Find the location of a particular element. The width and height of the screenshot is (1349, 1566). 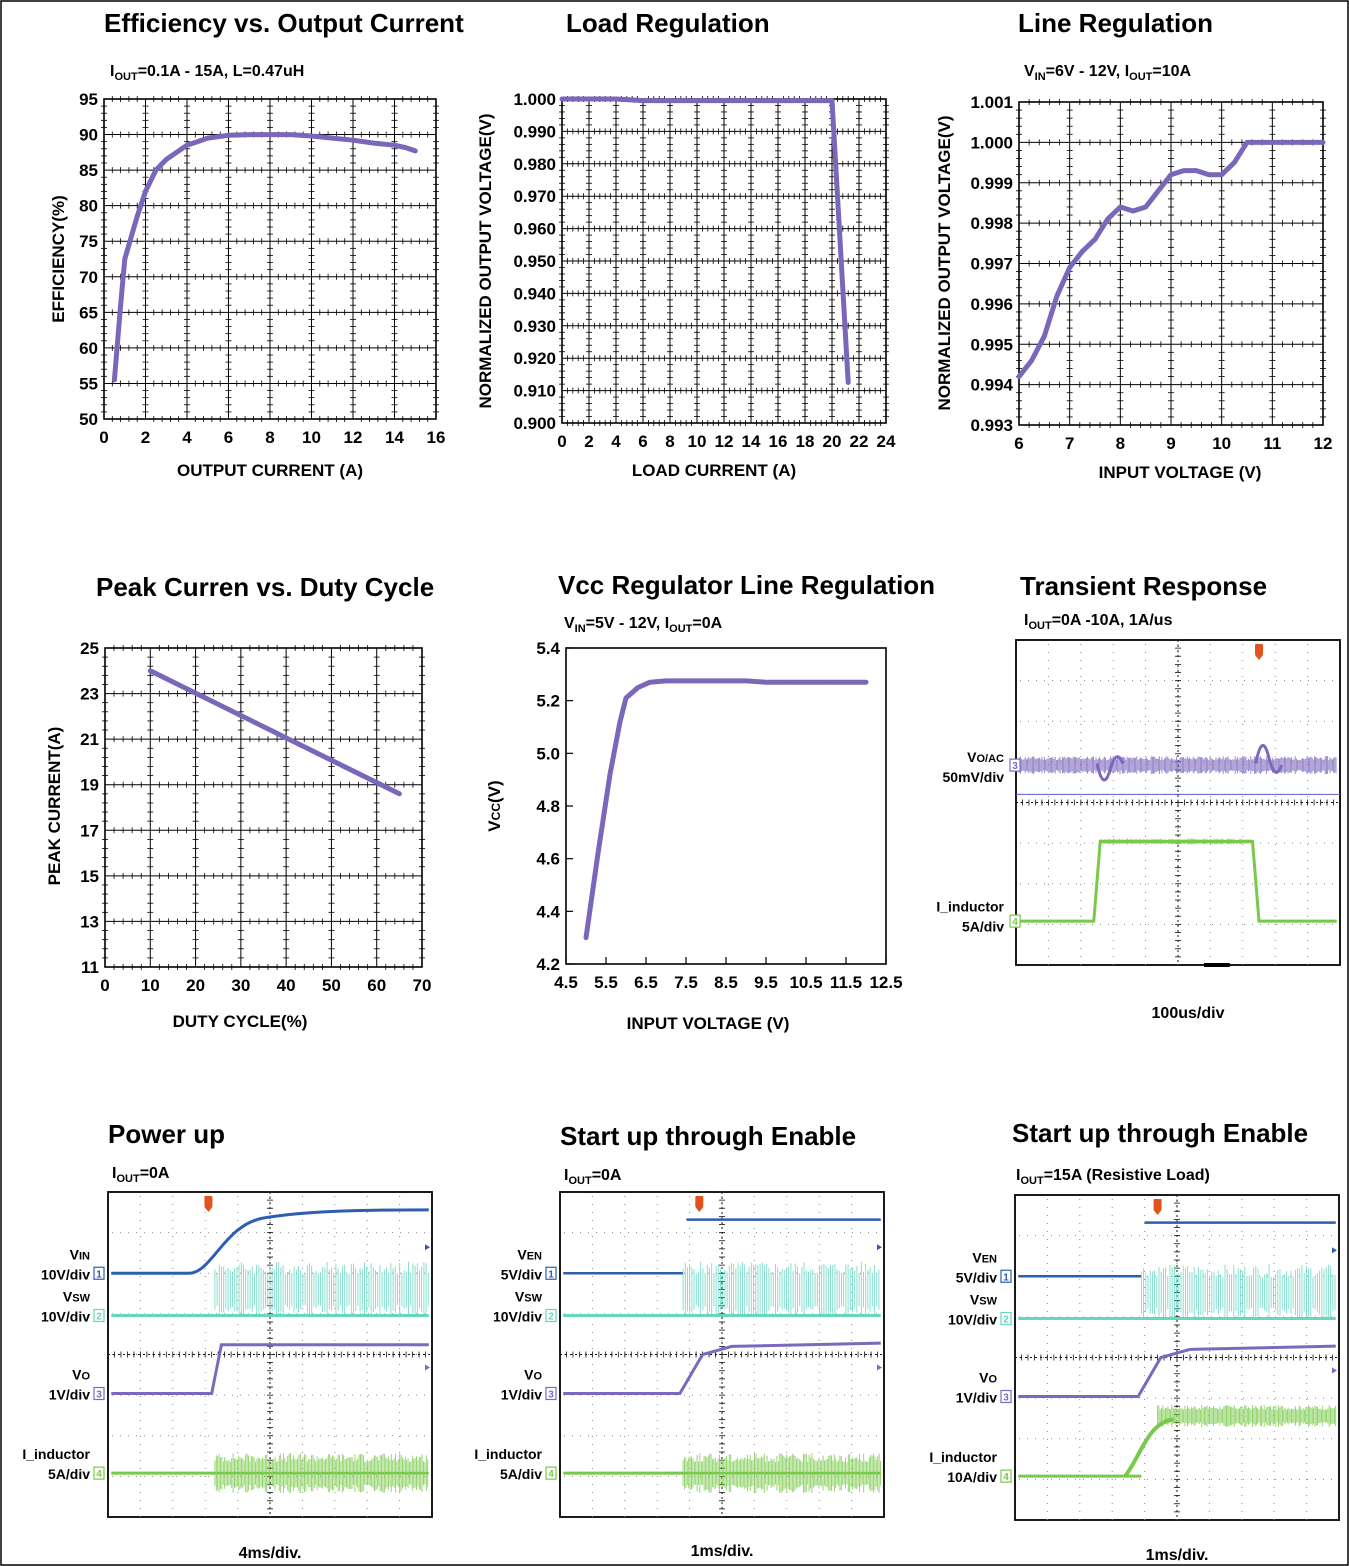

channel-name: VEN is located at coordinates (984, 1257).